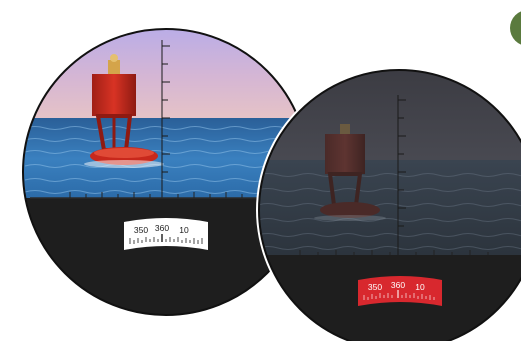 Image resolution: width=521 pixels, height=341 pixels. I want to click on green-badge, so click(515, 28).